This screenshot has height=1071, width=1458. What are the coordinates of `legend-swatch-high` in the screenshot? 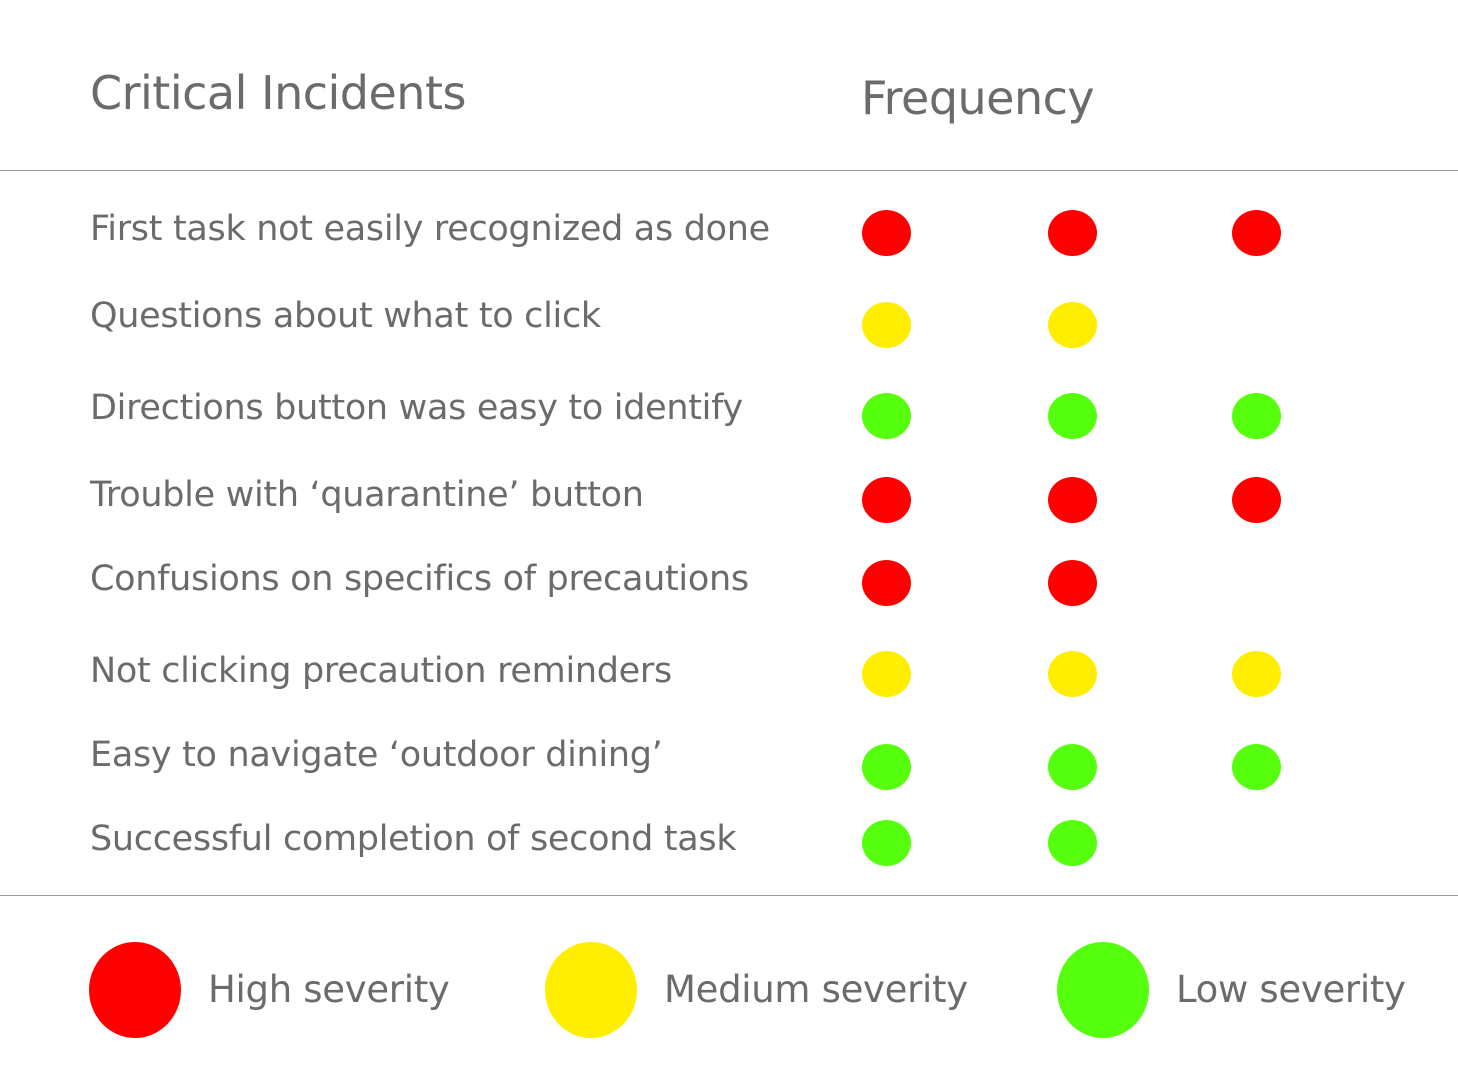 It's located at (135, 990).